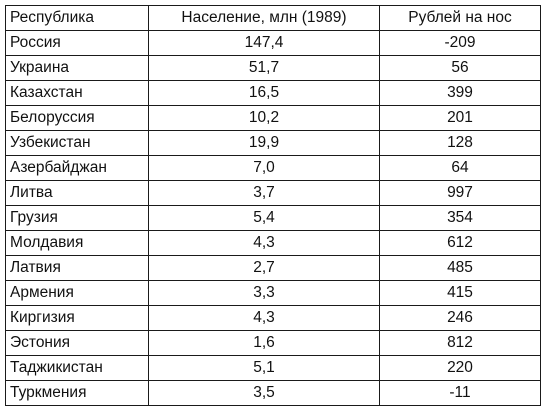 The height and width of the screenshot is (410, 543). I want to click on table-row: Россия 147,4 -209, so click(273, 43).